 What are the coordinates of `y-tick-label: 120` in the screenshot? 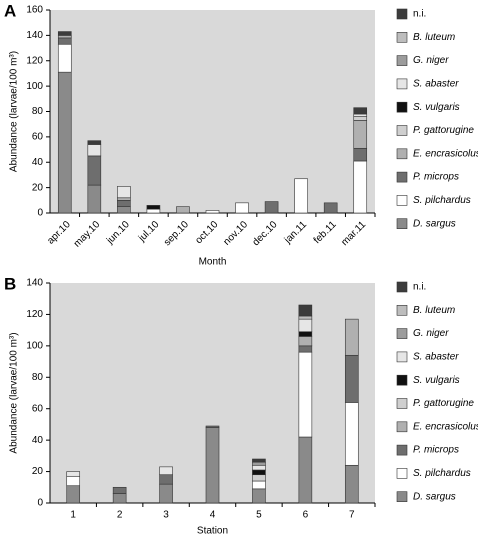 It's located at (34, 60).